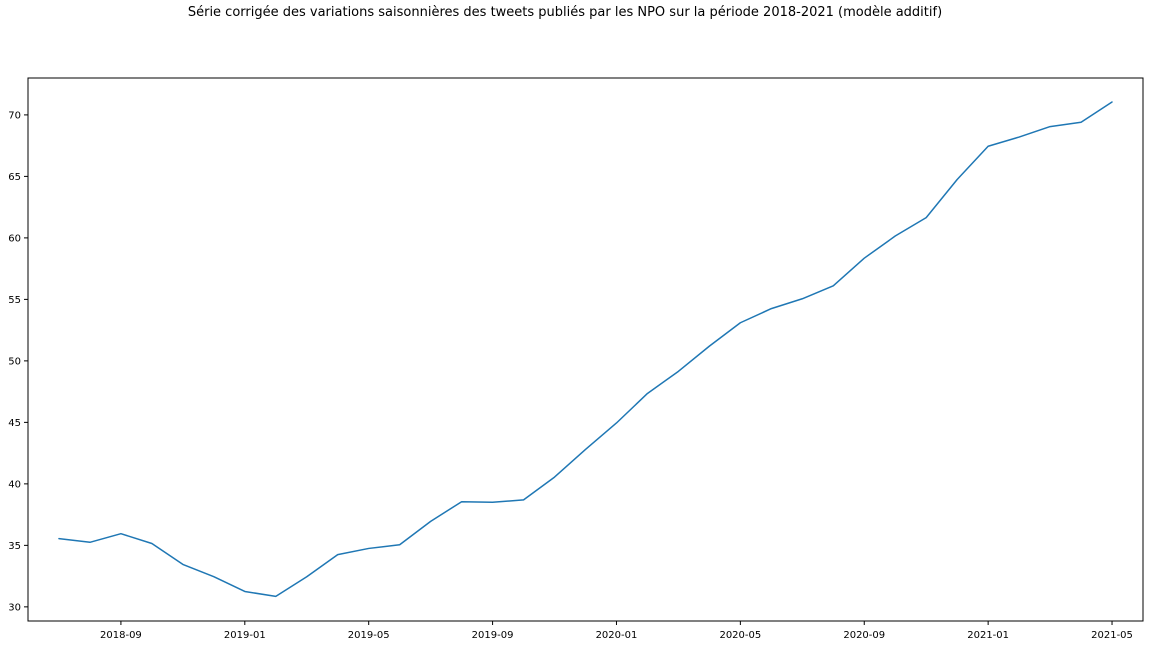 The height and width of the screenshot is (646, 1150). What do you see at coordinates (14, 177) in the screenshot?
I see `y-tick-label: 65` at bounding box center [14, 177].